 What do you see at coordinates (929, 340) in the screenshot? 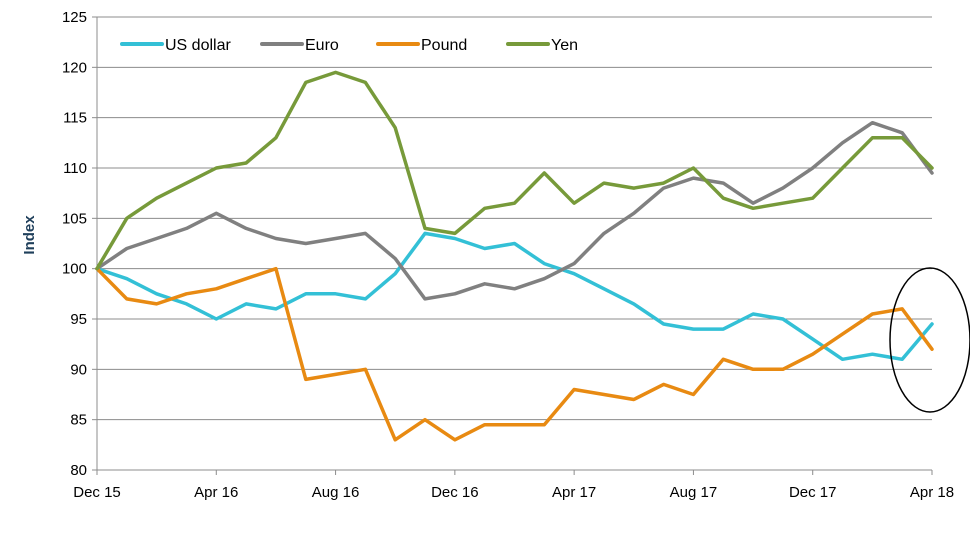
I see `highlight-ellipse` at bounding box center [929, 340].